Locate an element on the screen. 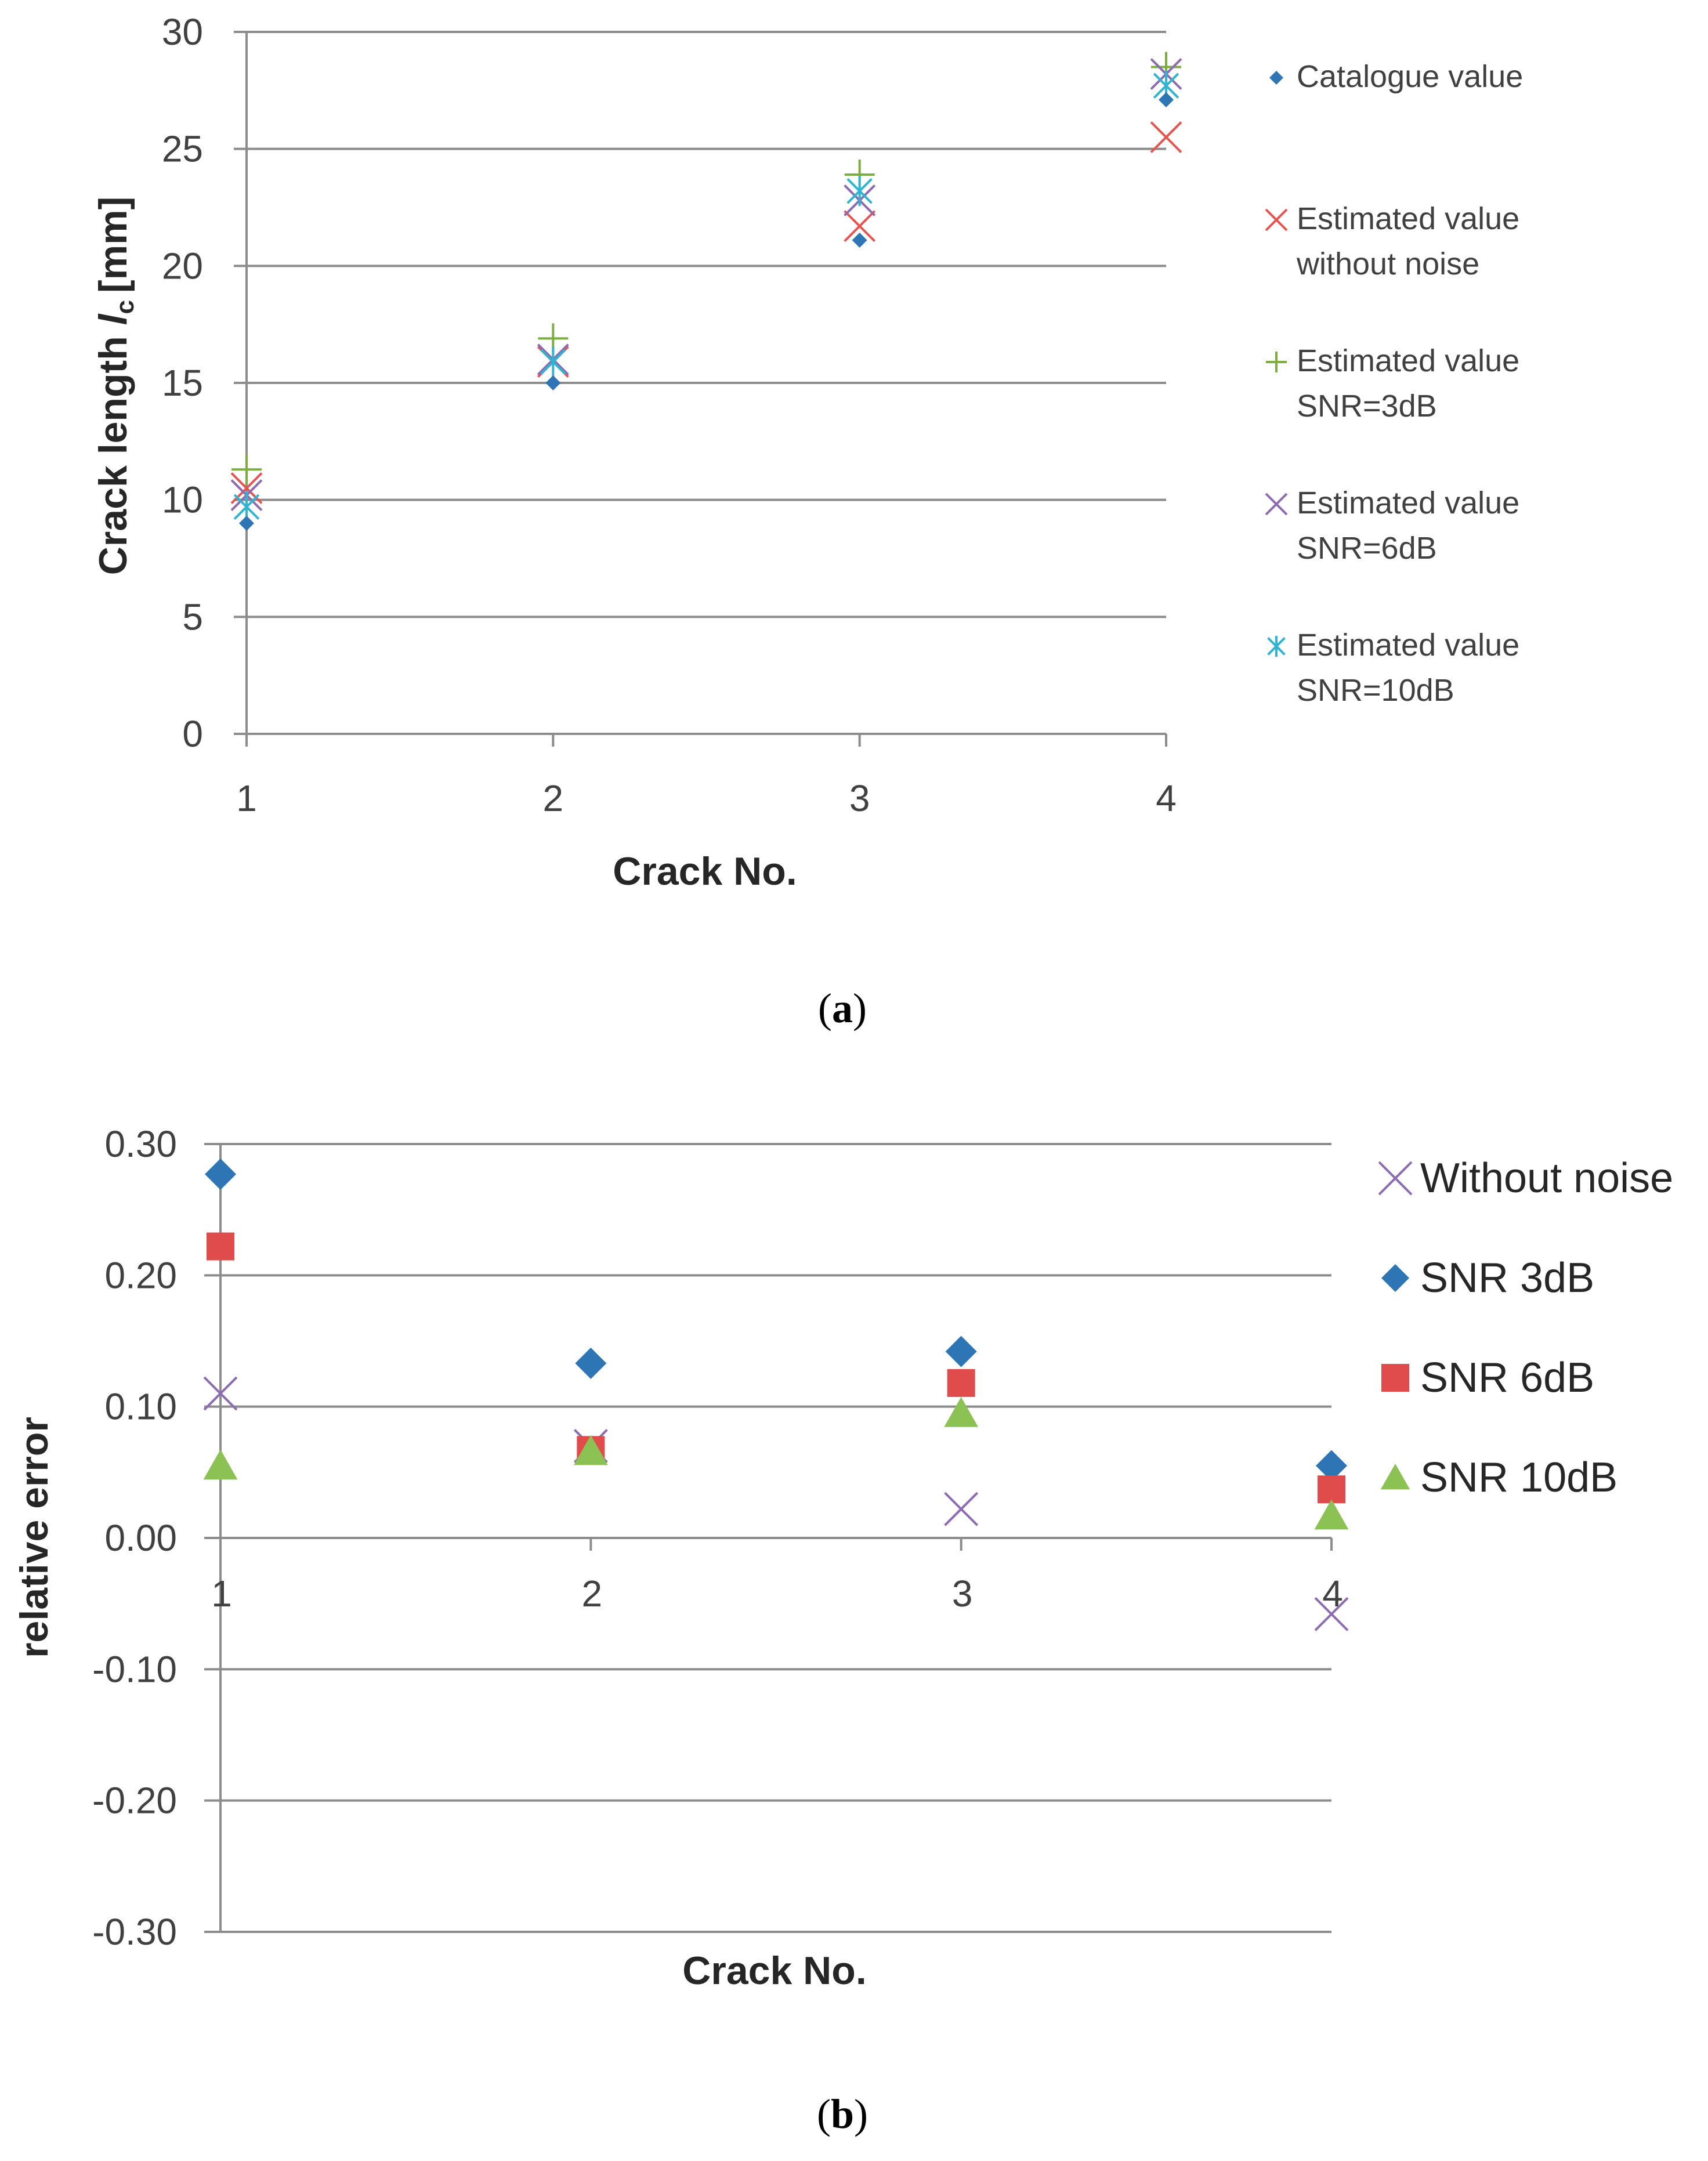 The image size is (1708, 2161). chart-a-x-tick: 2 is located at coordinates (553, 798).